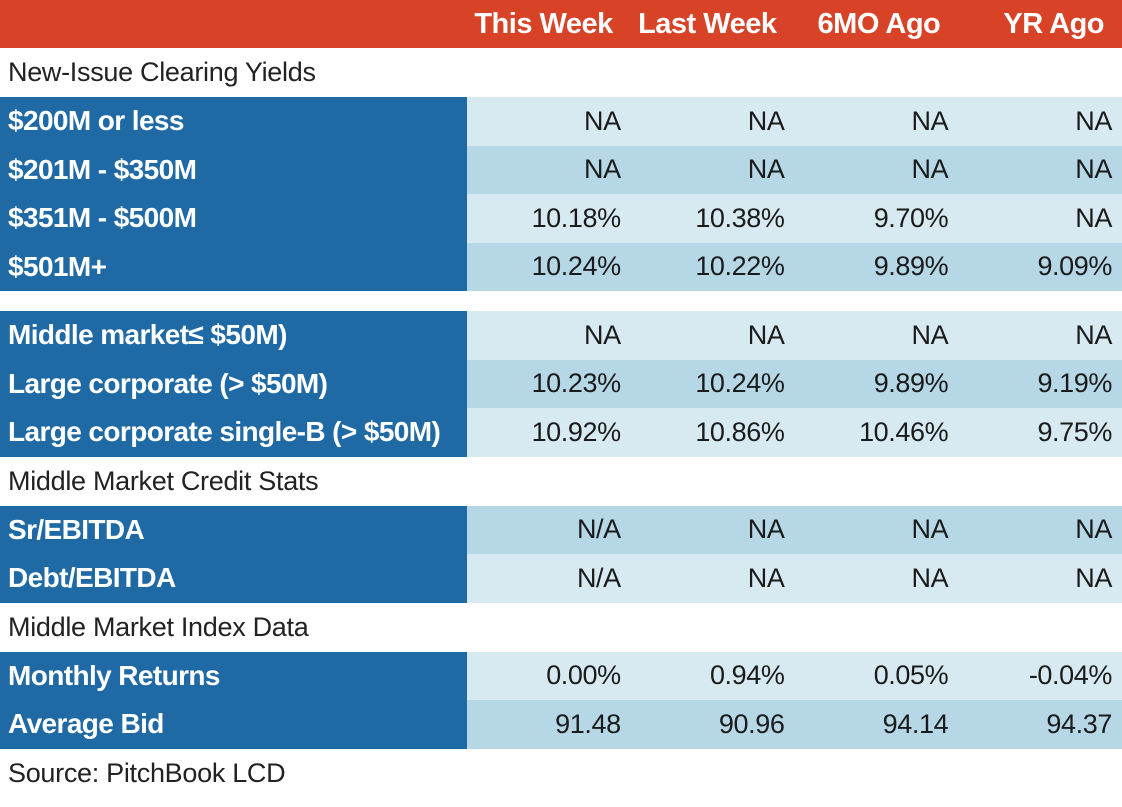  What do you see at coordinates (1079, 723) in the screenshot?
I see `cell-yr-ago: 94.37` at bounding box center [1079, 723].